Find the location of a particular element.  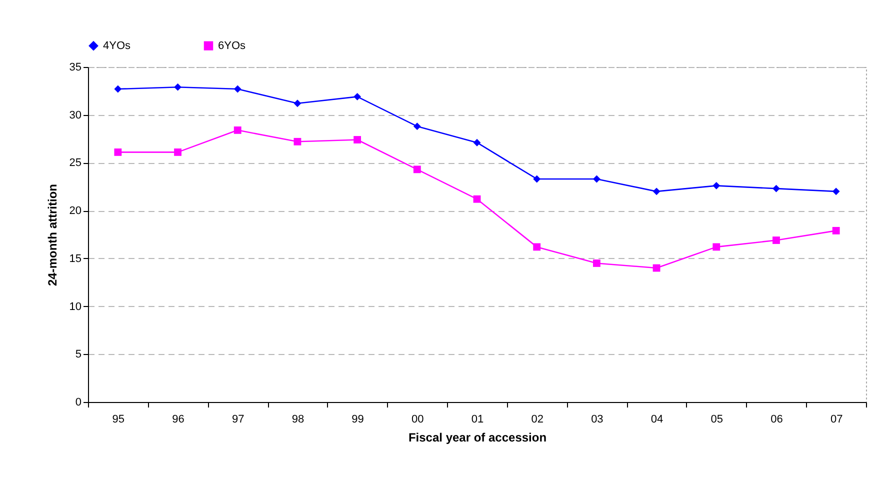

y-tick-label: 20 is located at coordinates (75, 211).